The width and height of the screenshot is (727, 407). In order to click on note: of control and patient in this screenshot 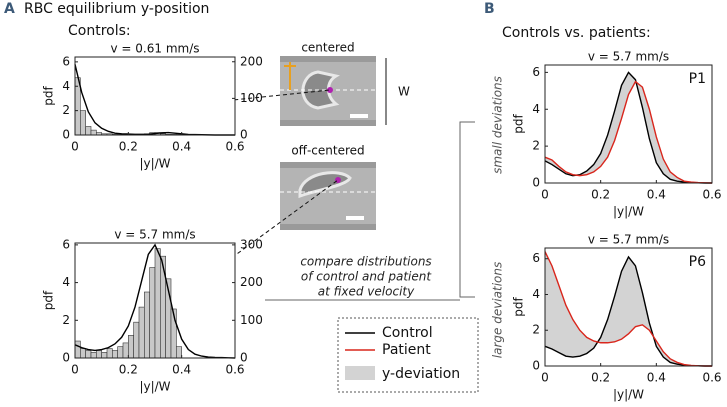, I will do `click(366, 277)`.